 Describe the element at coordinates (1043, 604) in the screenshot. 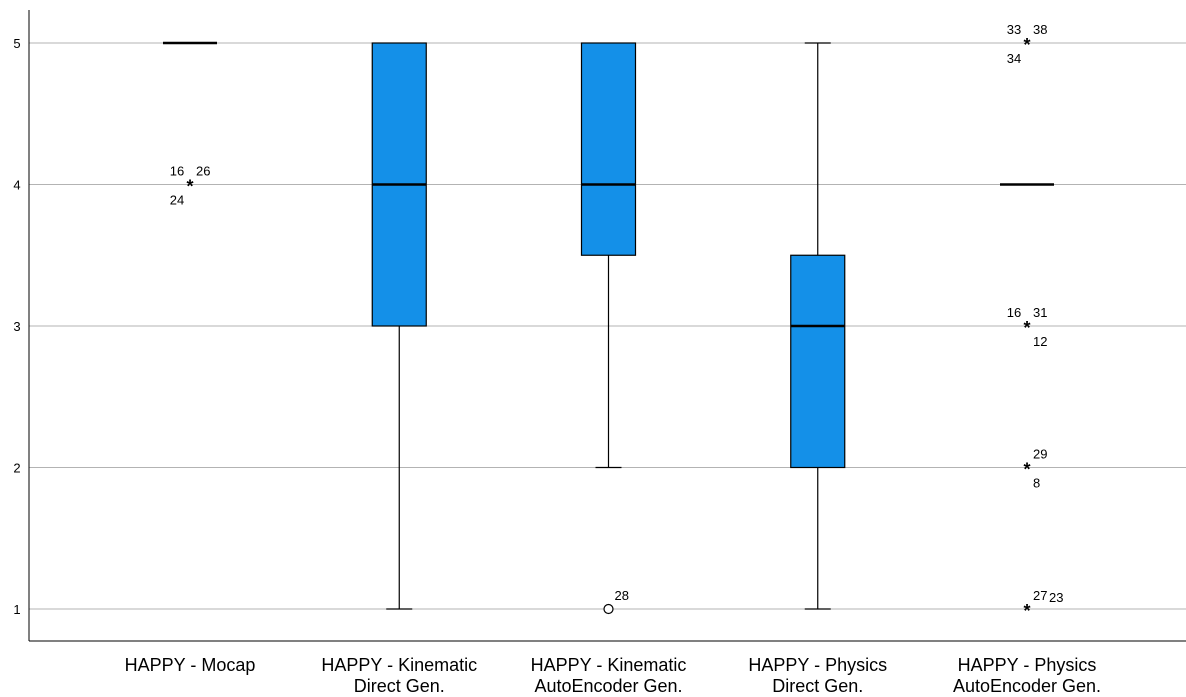

I see `outlier: *27 23` at that location.